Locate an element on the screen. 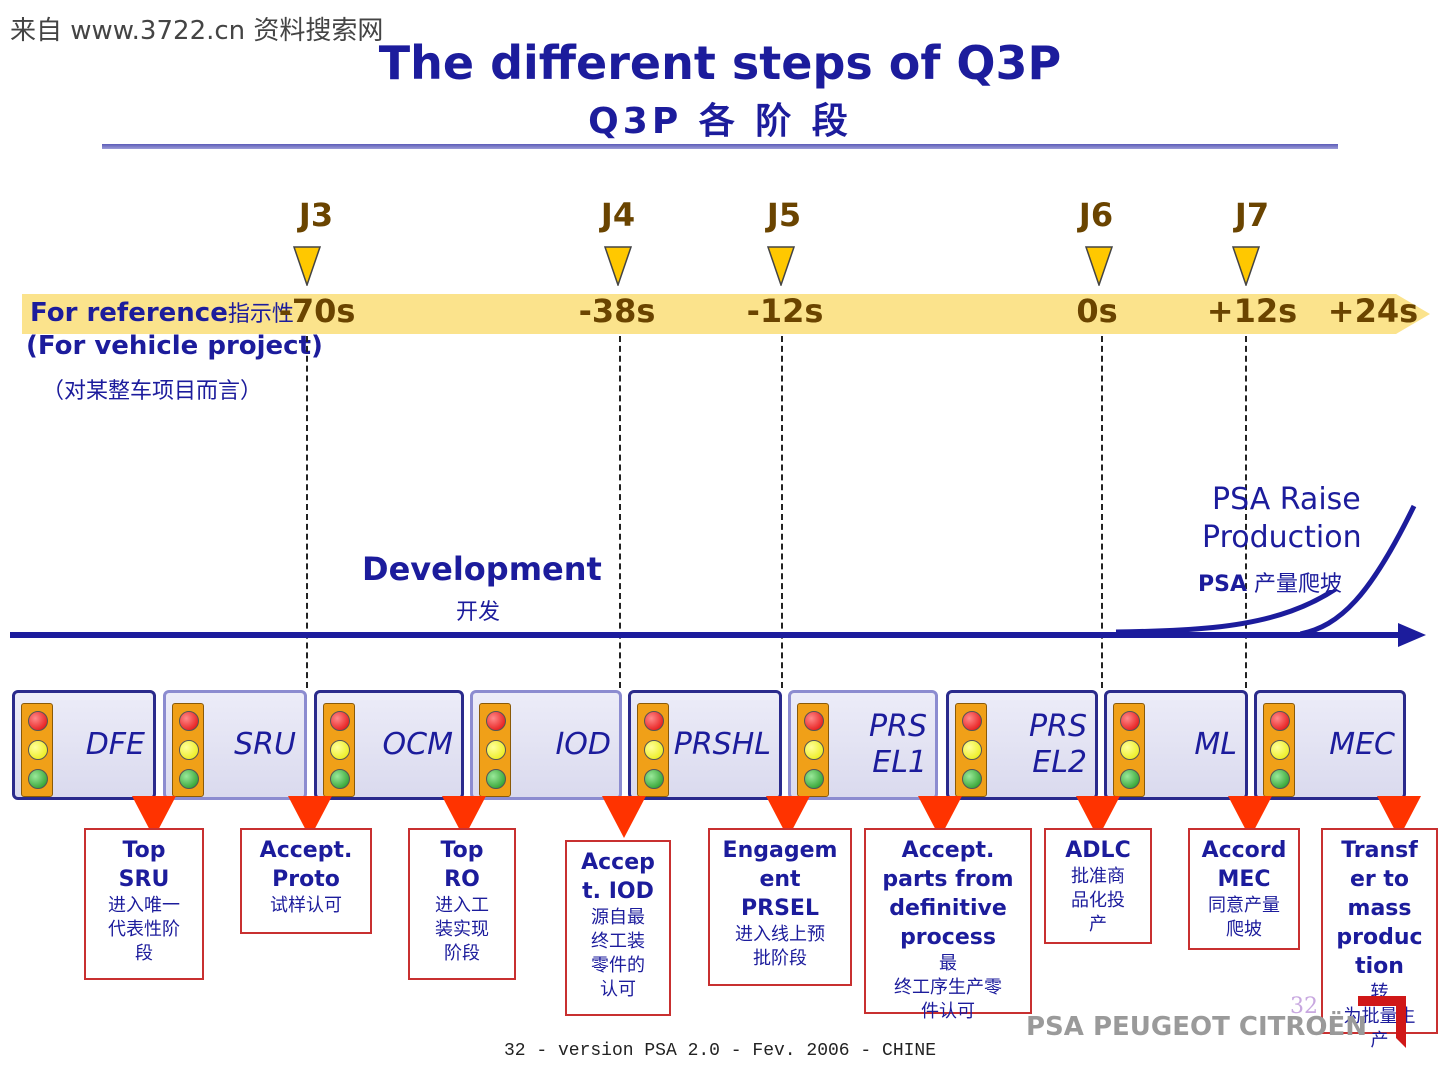 The height and width of the screenshot is (1080, 1440). tick-plus-12s: +12s is located at coordinates (1252, 311).